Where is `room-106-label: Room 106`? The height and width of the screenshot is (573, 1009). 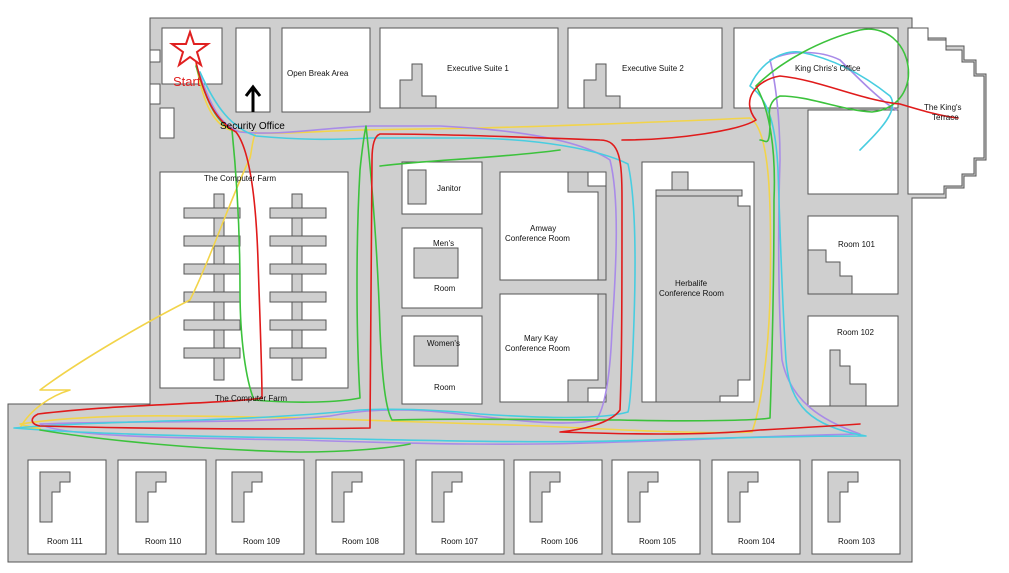
room-106-label: Room 106 is located at coordinates (559, 541).